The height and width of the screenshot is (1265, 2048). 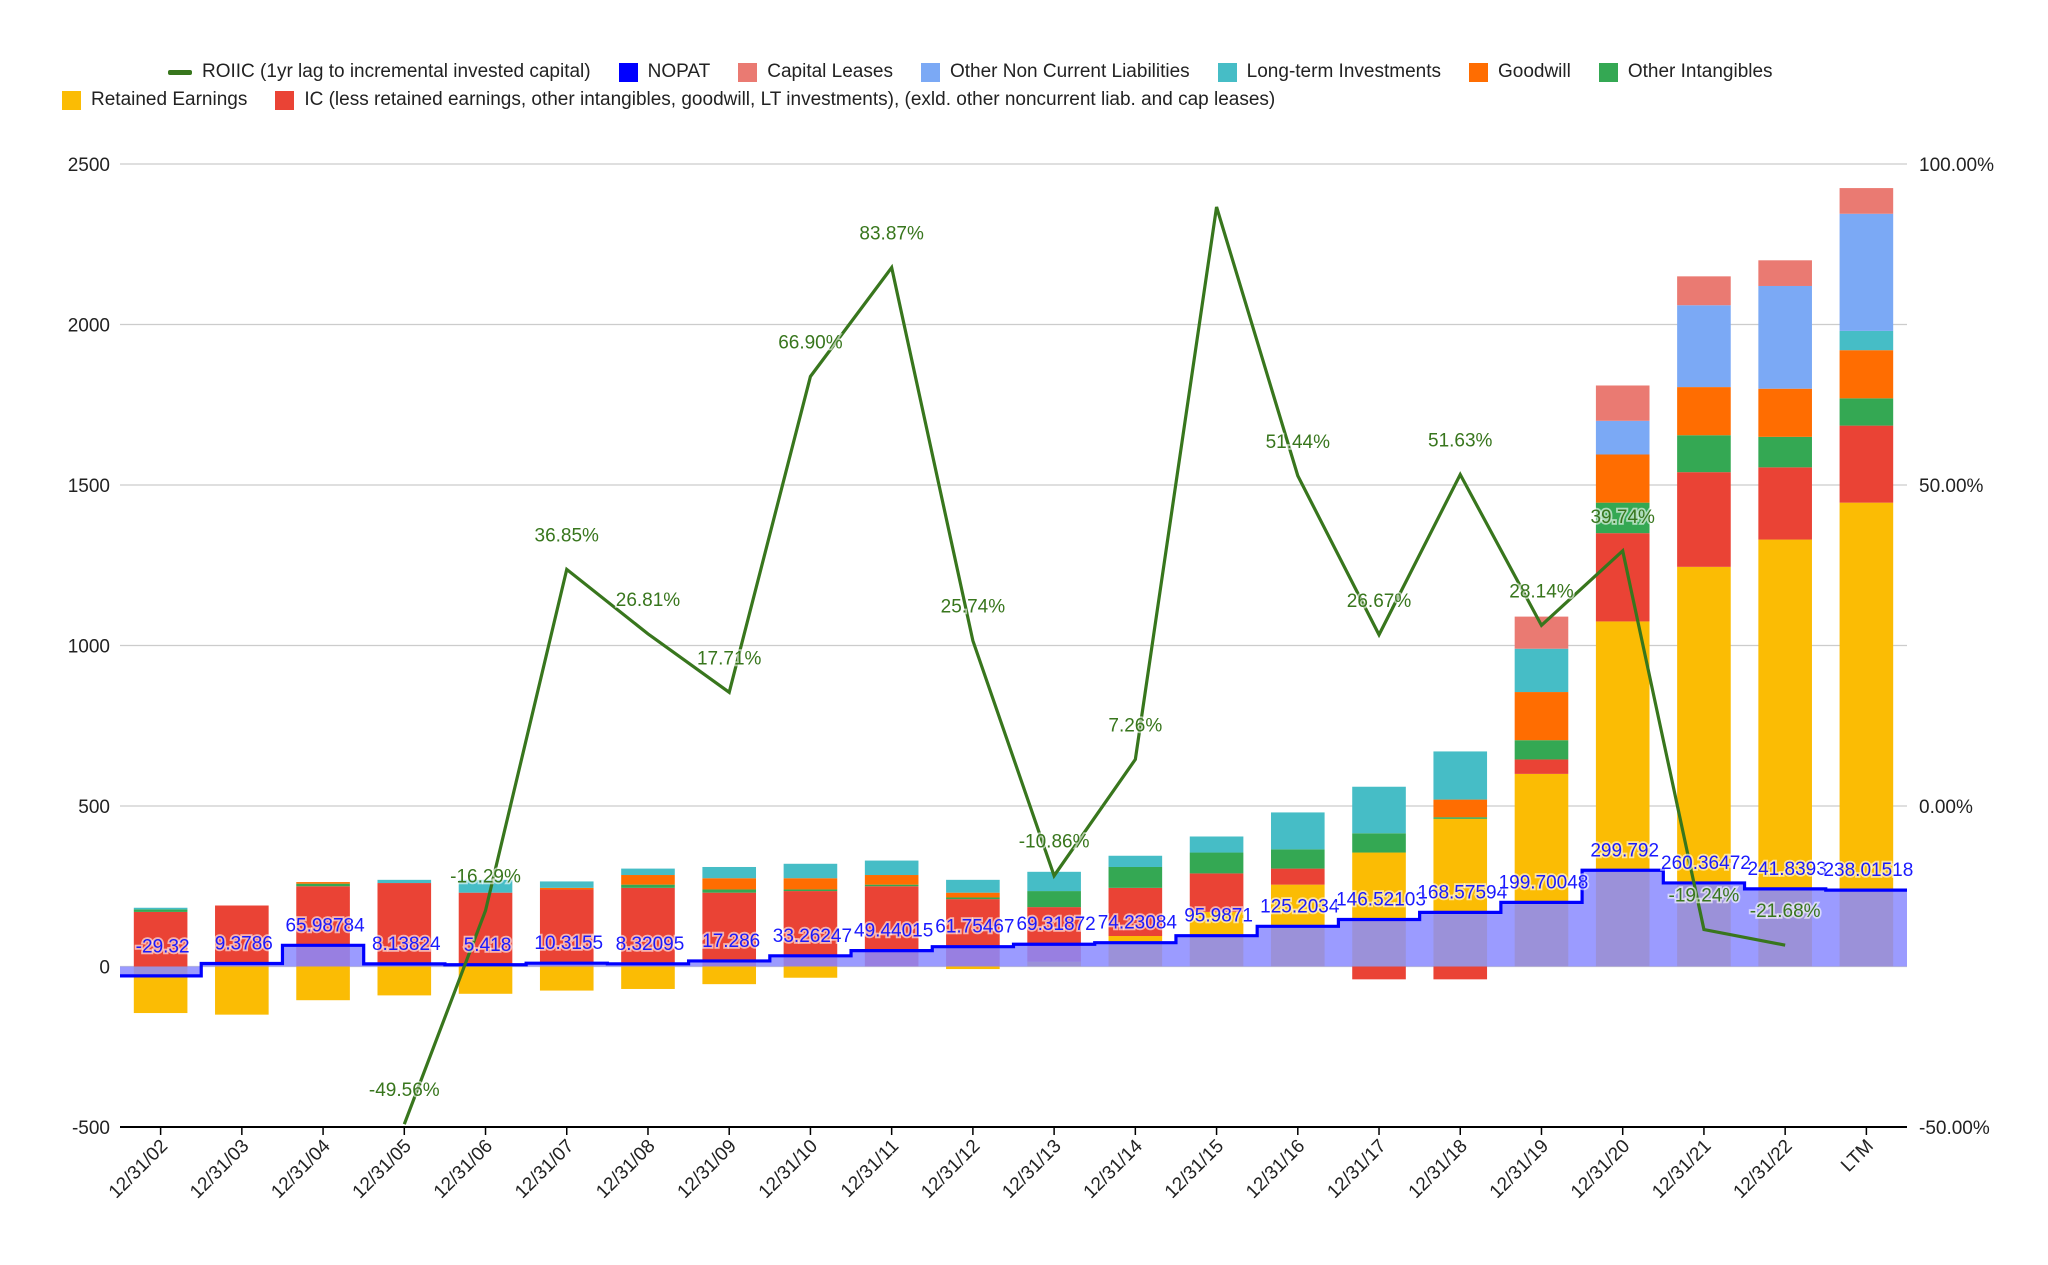 I want to click on y-tick-label: 1500, so click(x=89, y=486).